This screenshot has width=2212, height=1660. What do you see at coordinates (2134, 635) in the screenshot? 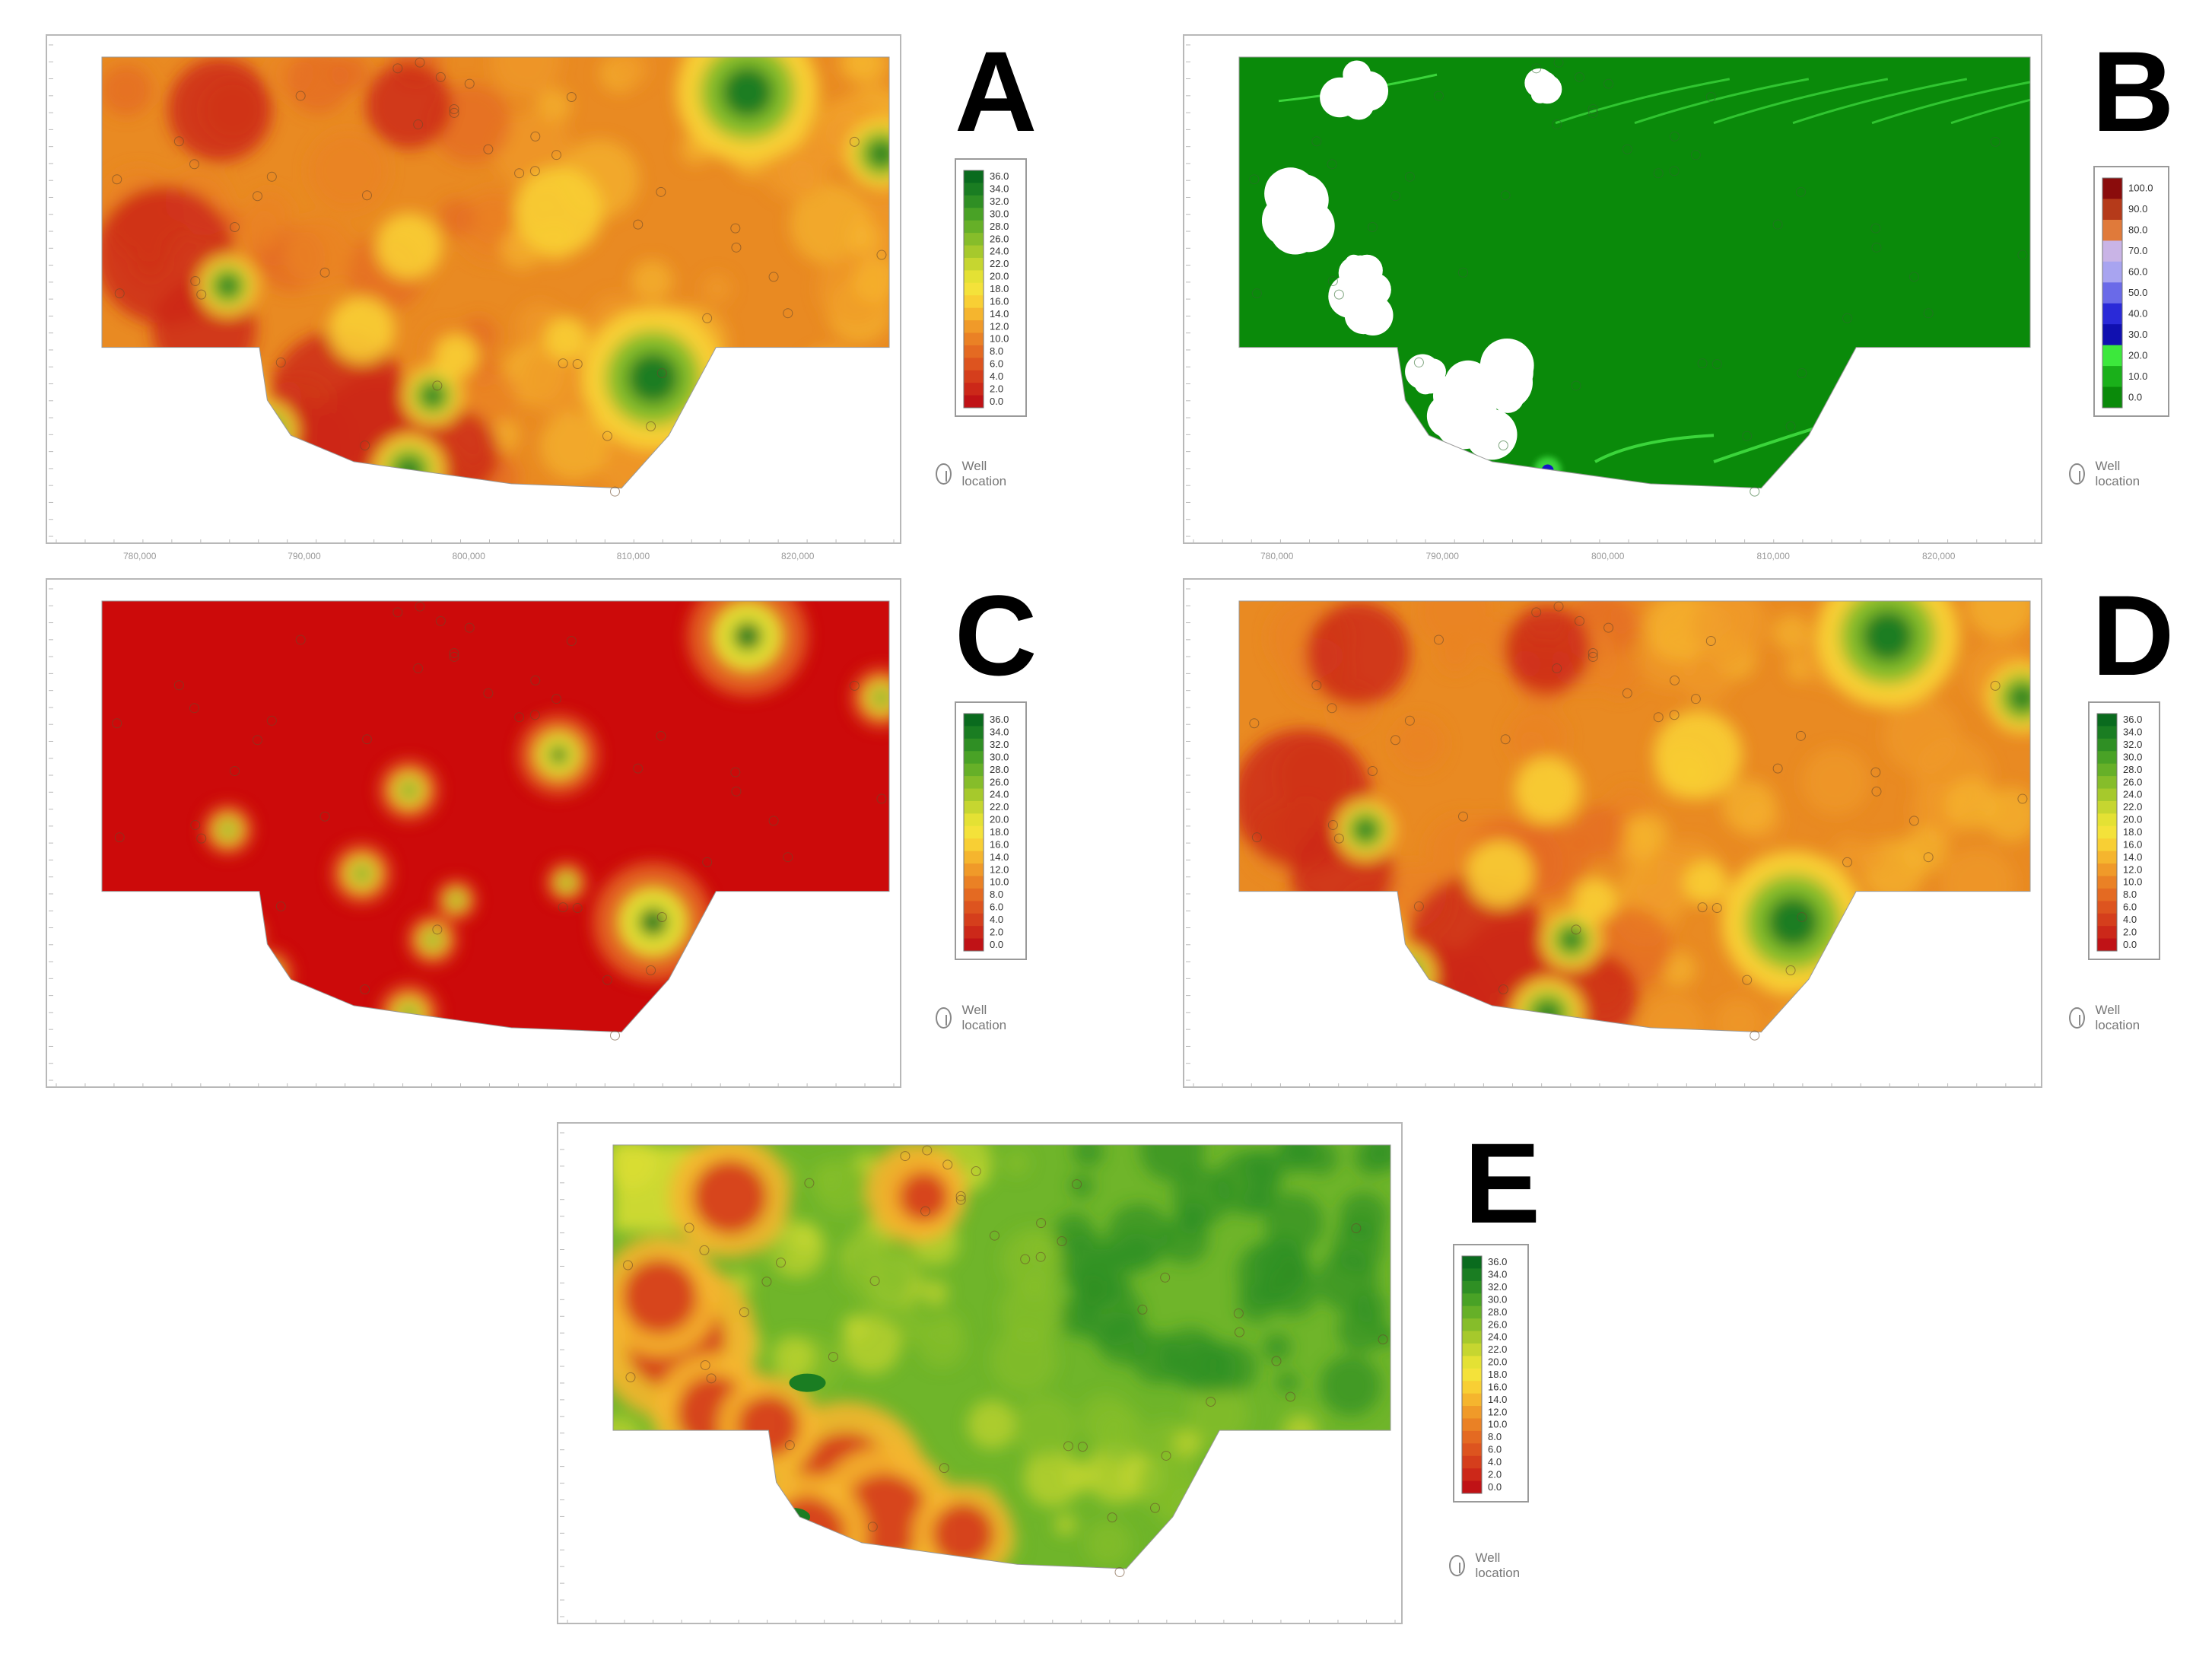
I see `panel-letter-d: D` at bounding box center [2134, 635].